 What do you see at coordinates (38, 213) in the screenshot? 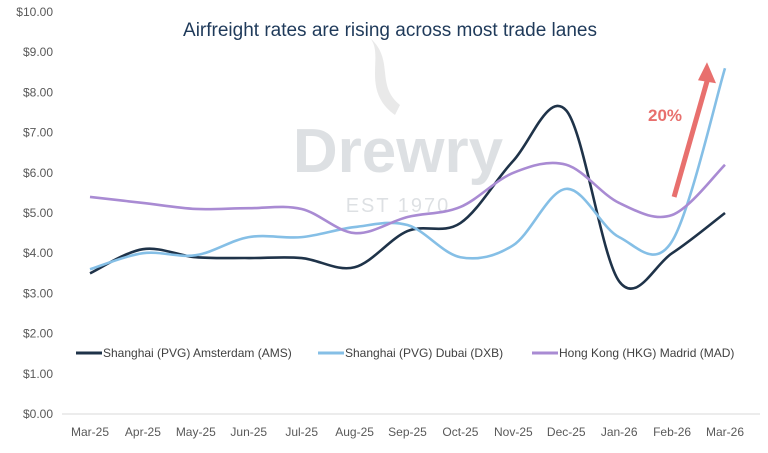
I see `y-tick-label: $5.00` at bounding box center [38, 213].